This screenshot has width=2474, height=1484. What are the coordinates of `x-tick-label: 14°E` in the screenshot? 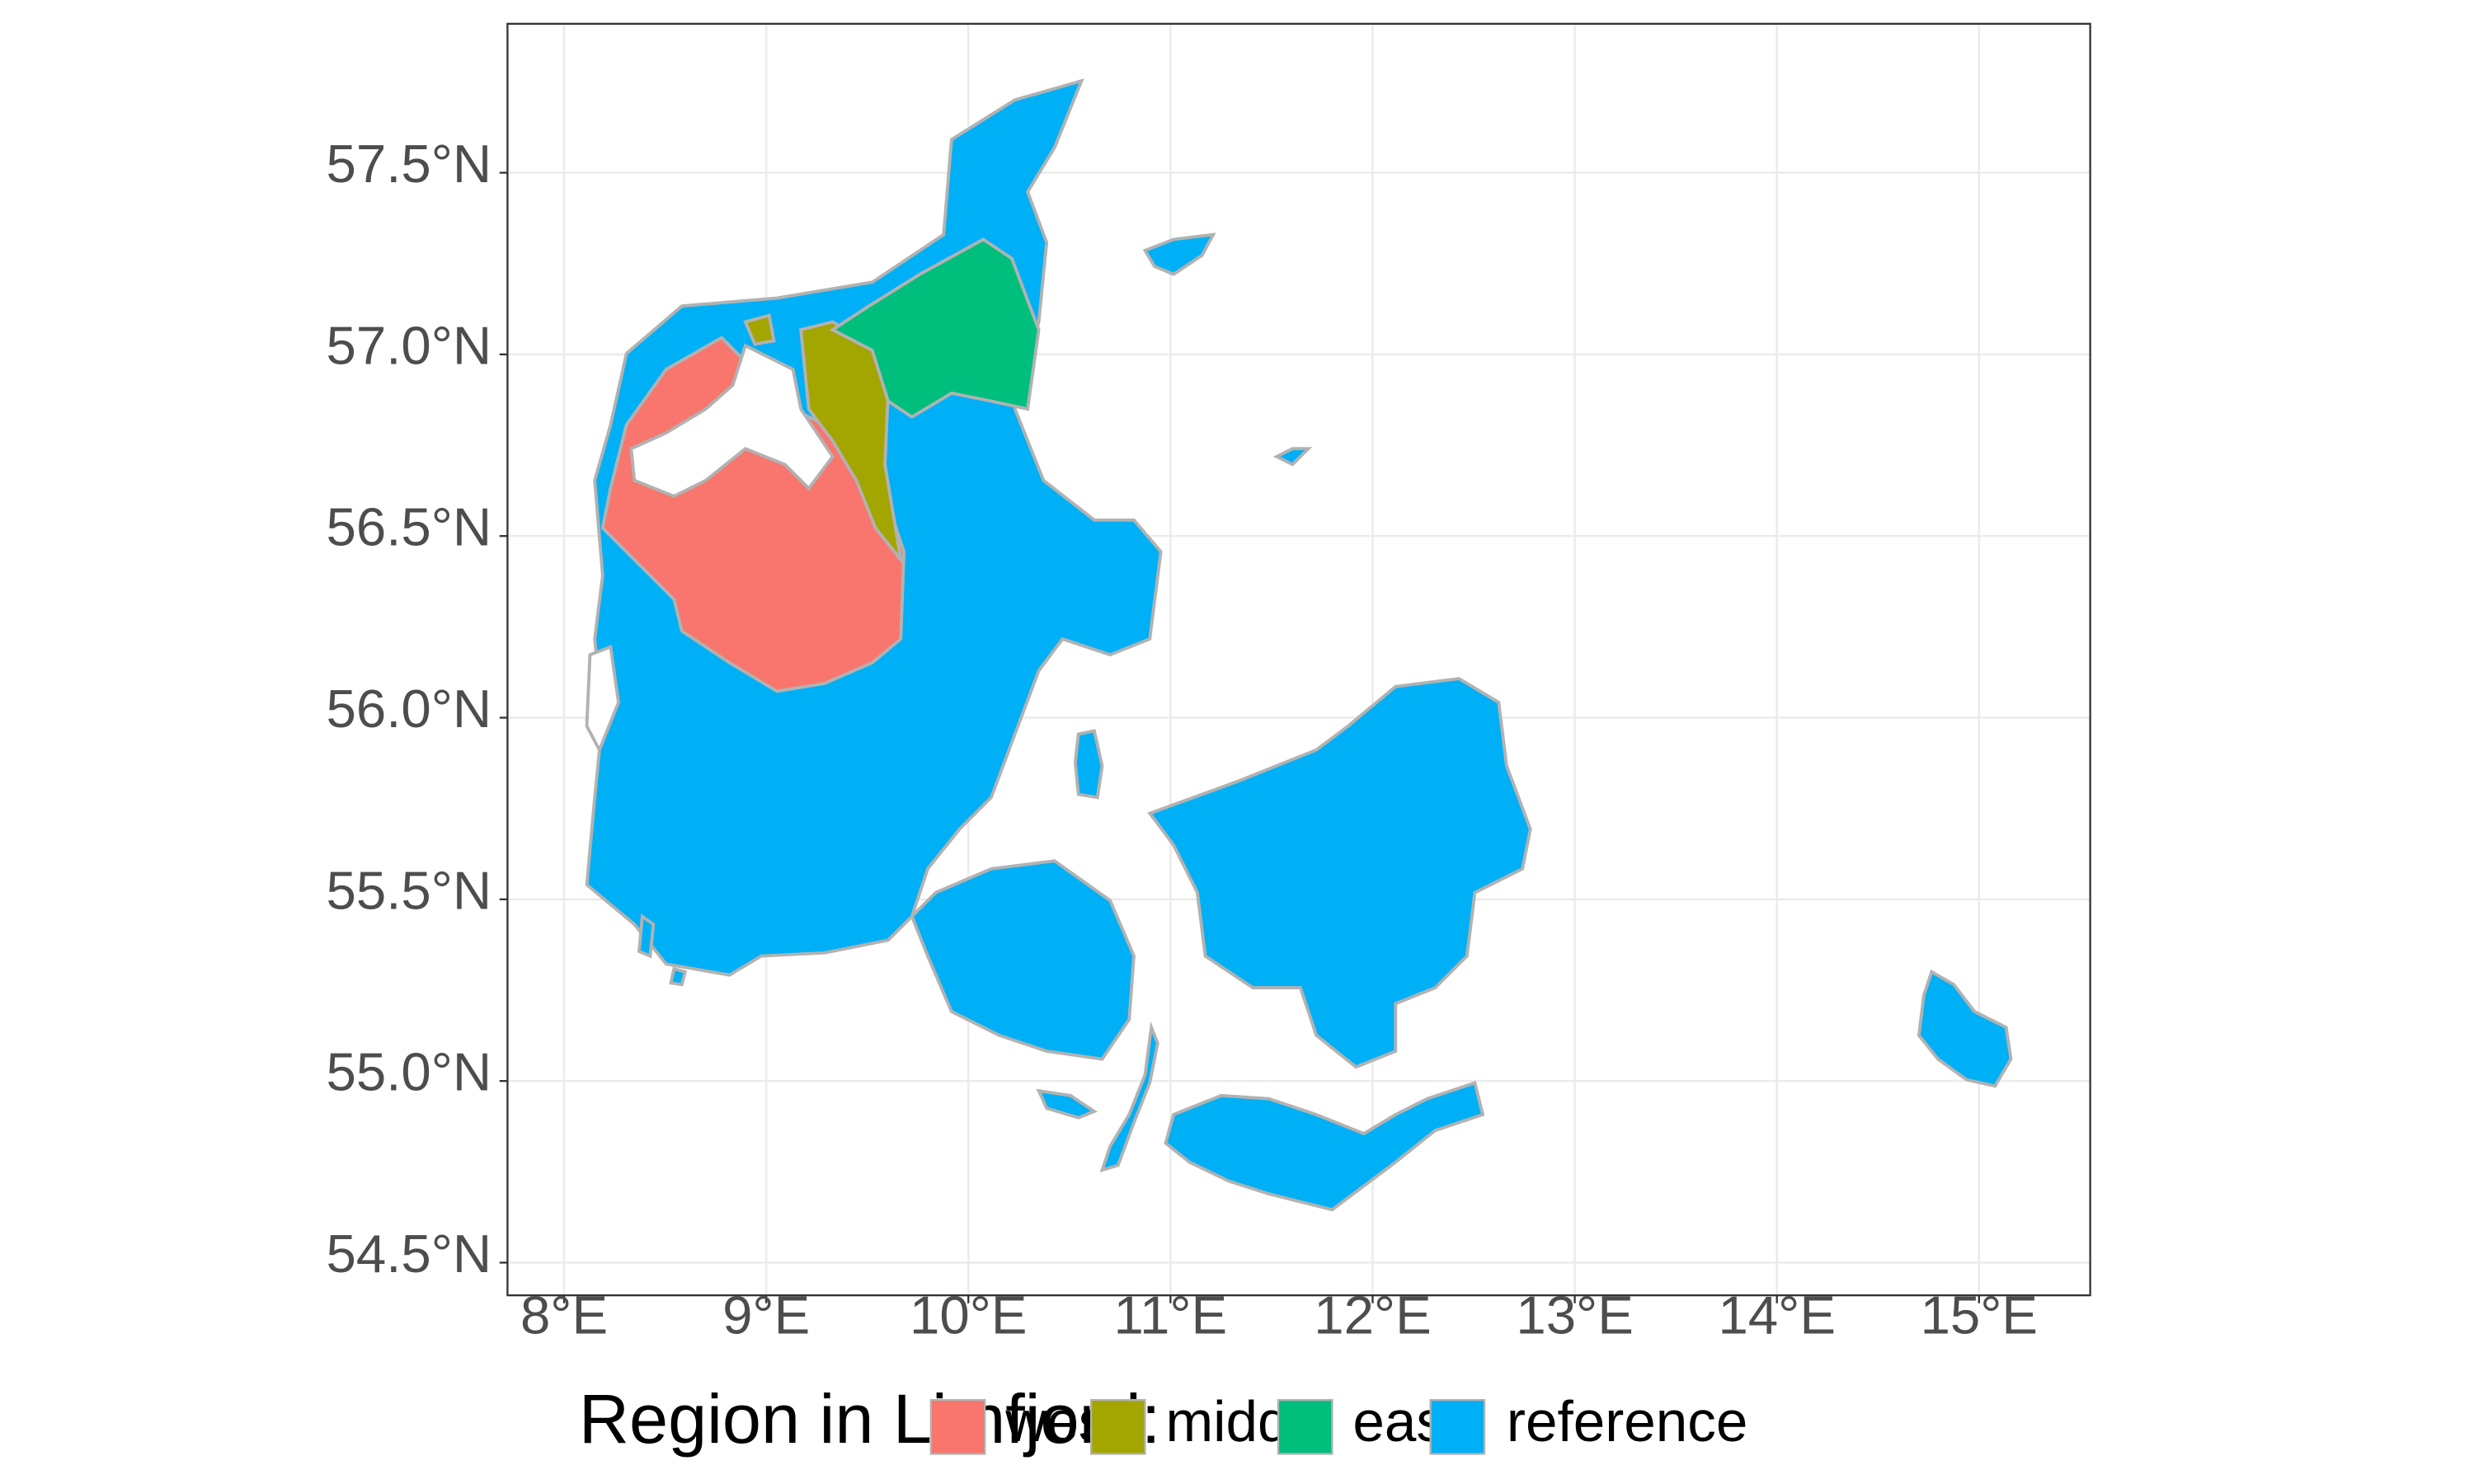 It's located at (1776, 1314).